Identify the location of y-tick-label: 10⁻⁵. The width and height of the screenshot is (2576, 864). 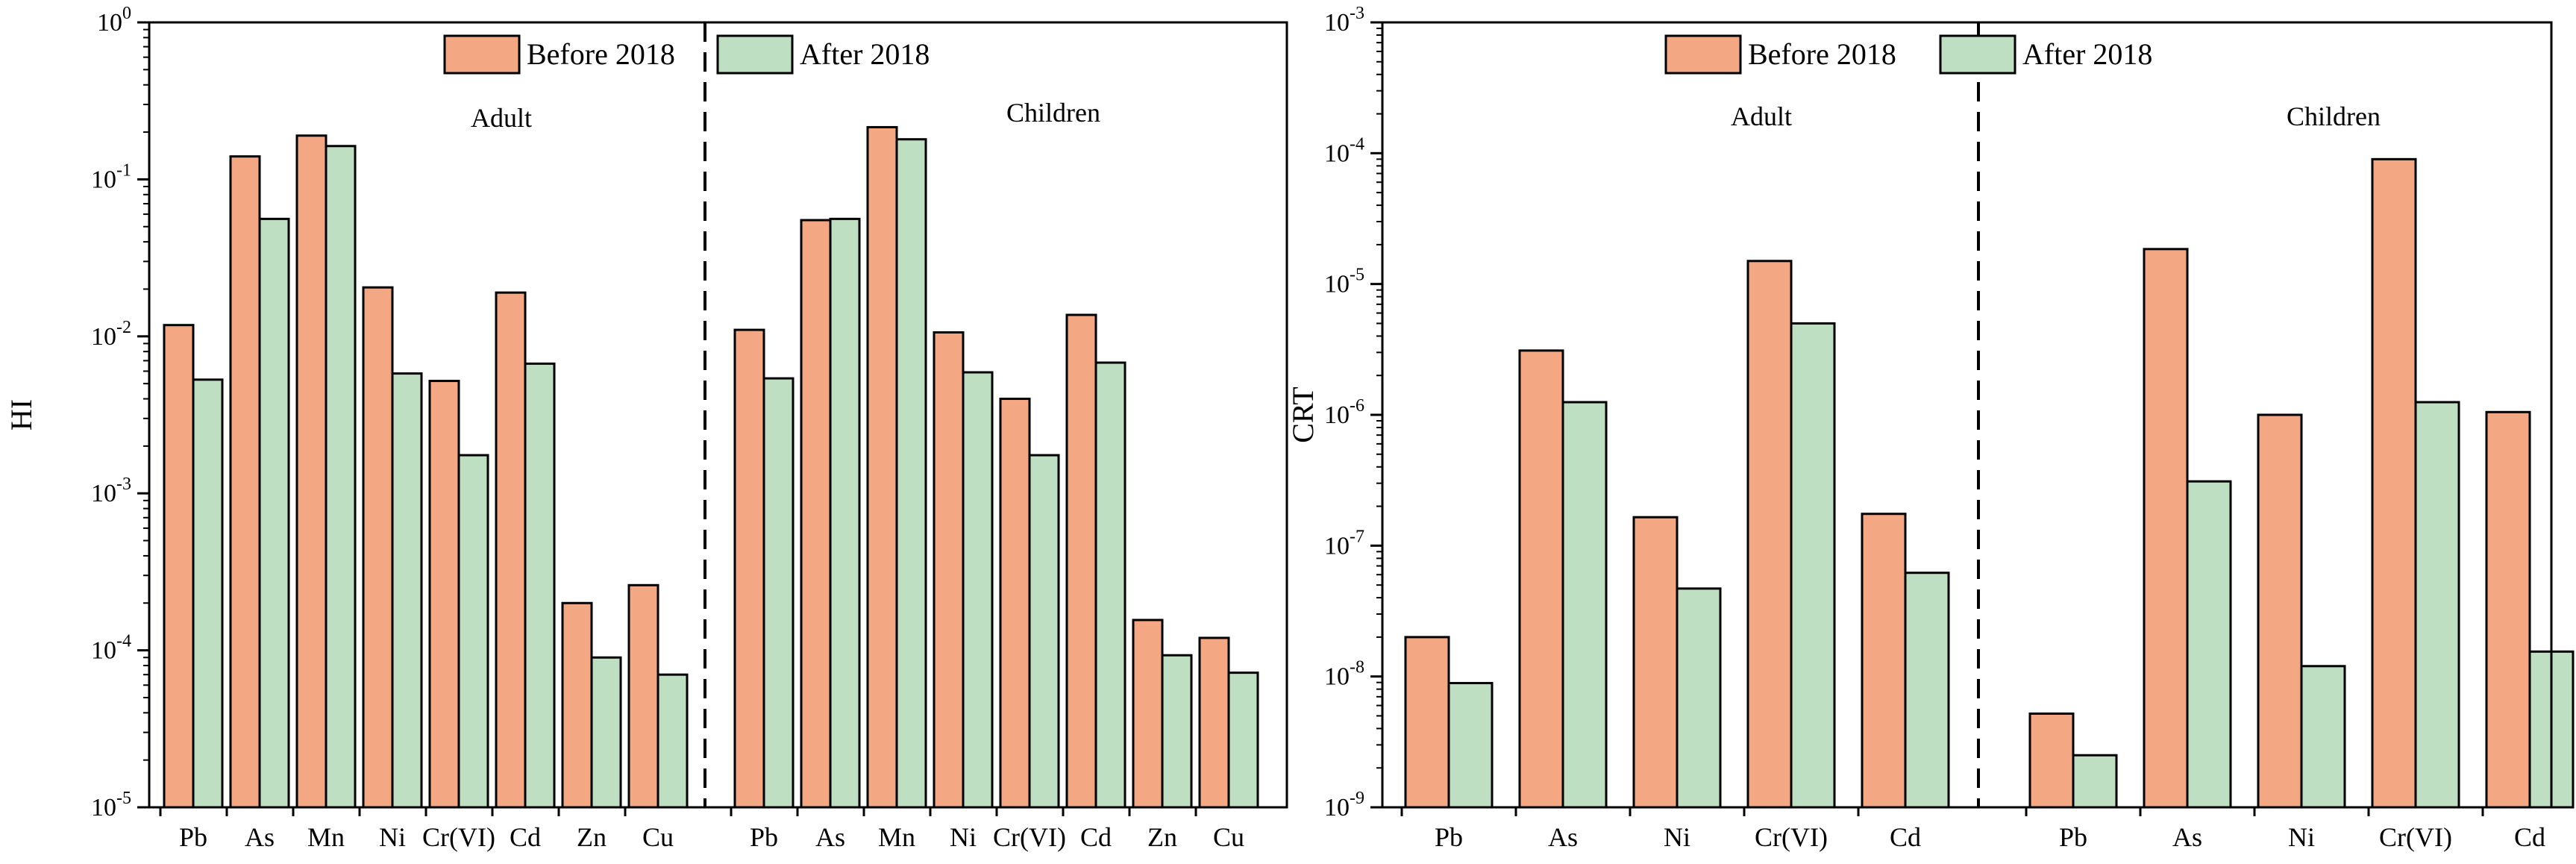
(1344, 282).